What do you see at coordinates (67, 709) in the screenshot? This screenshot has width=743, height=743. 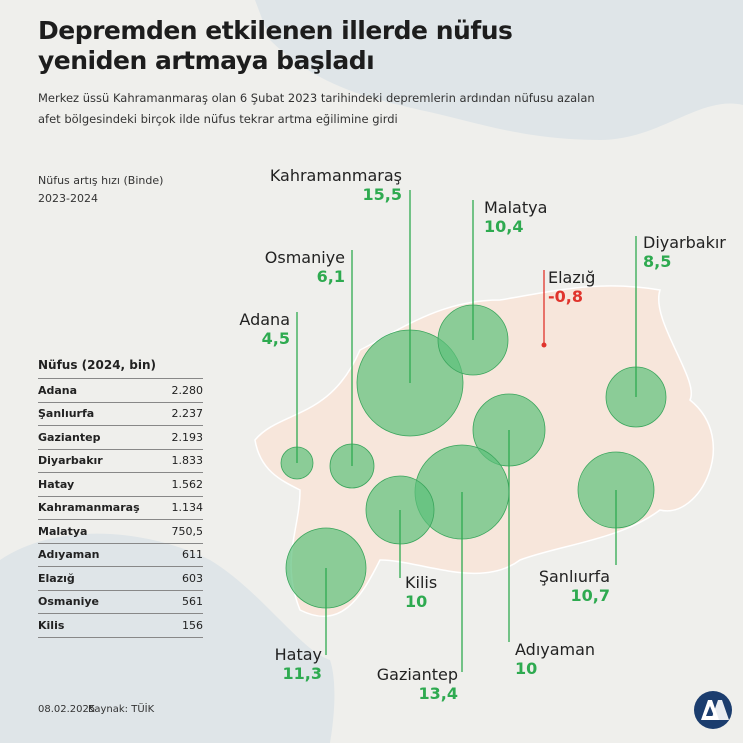 I see `date: 08.02.2025` at bounding box center [67, 709].